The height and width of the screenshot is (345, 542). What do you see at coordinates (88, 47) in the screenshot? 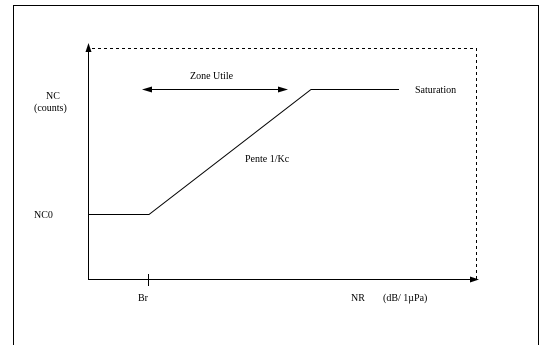
I see `y-axis-arrowhead` at bounding box center [88, 47].